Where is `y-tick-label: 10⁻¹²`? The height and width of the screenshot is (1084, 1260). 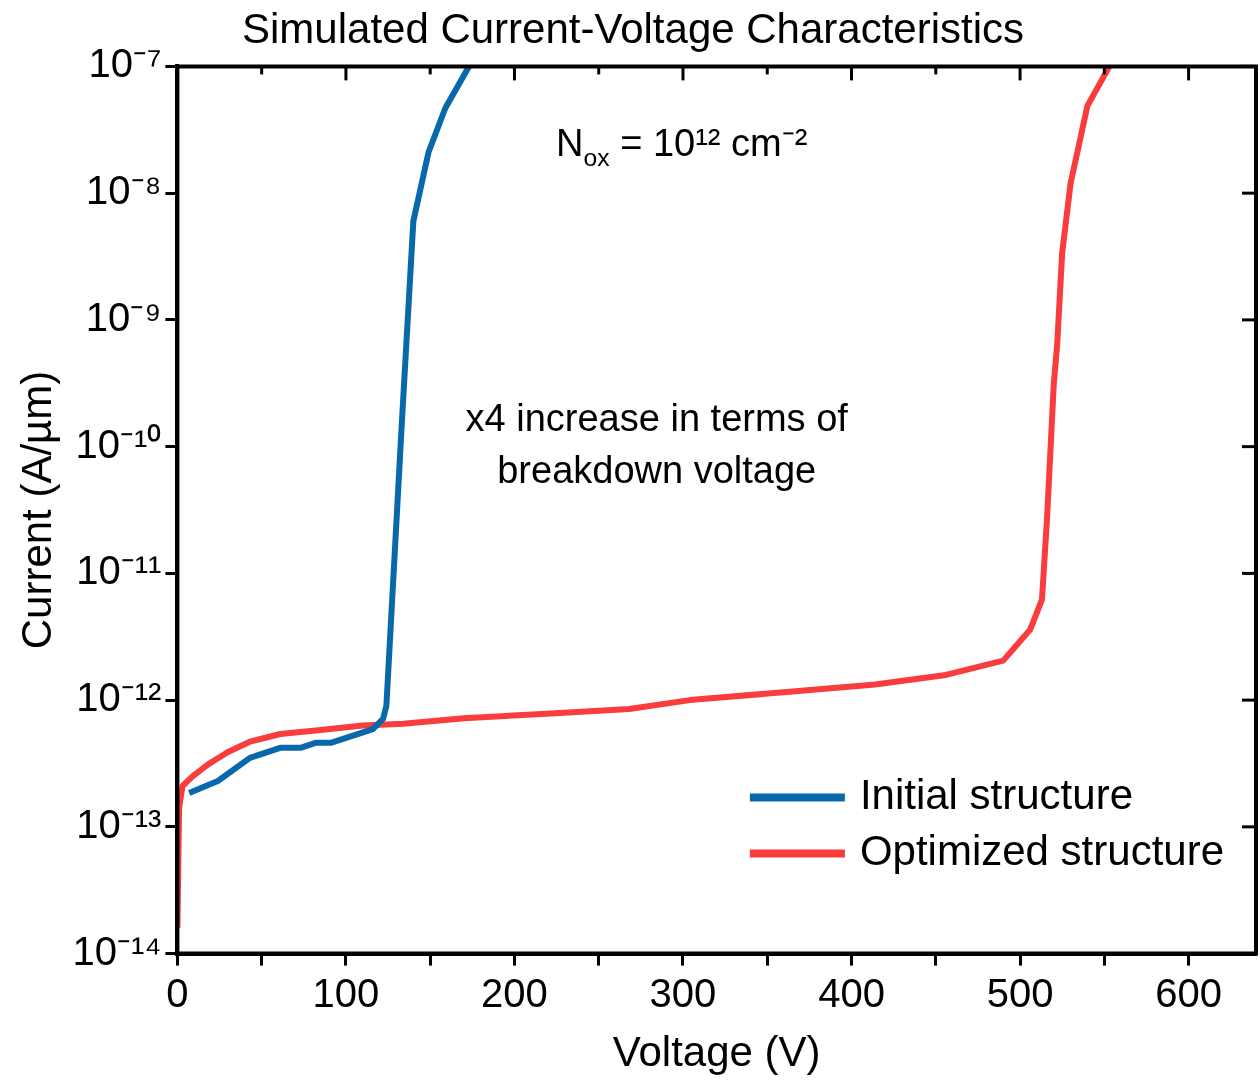
y-tick-label: 10⁻¹² is located at coordinates (119, 697).